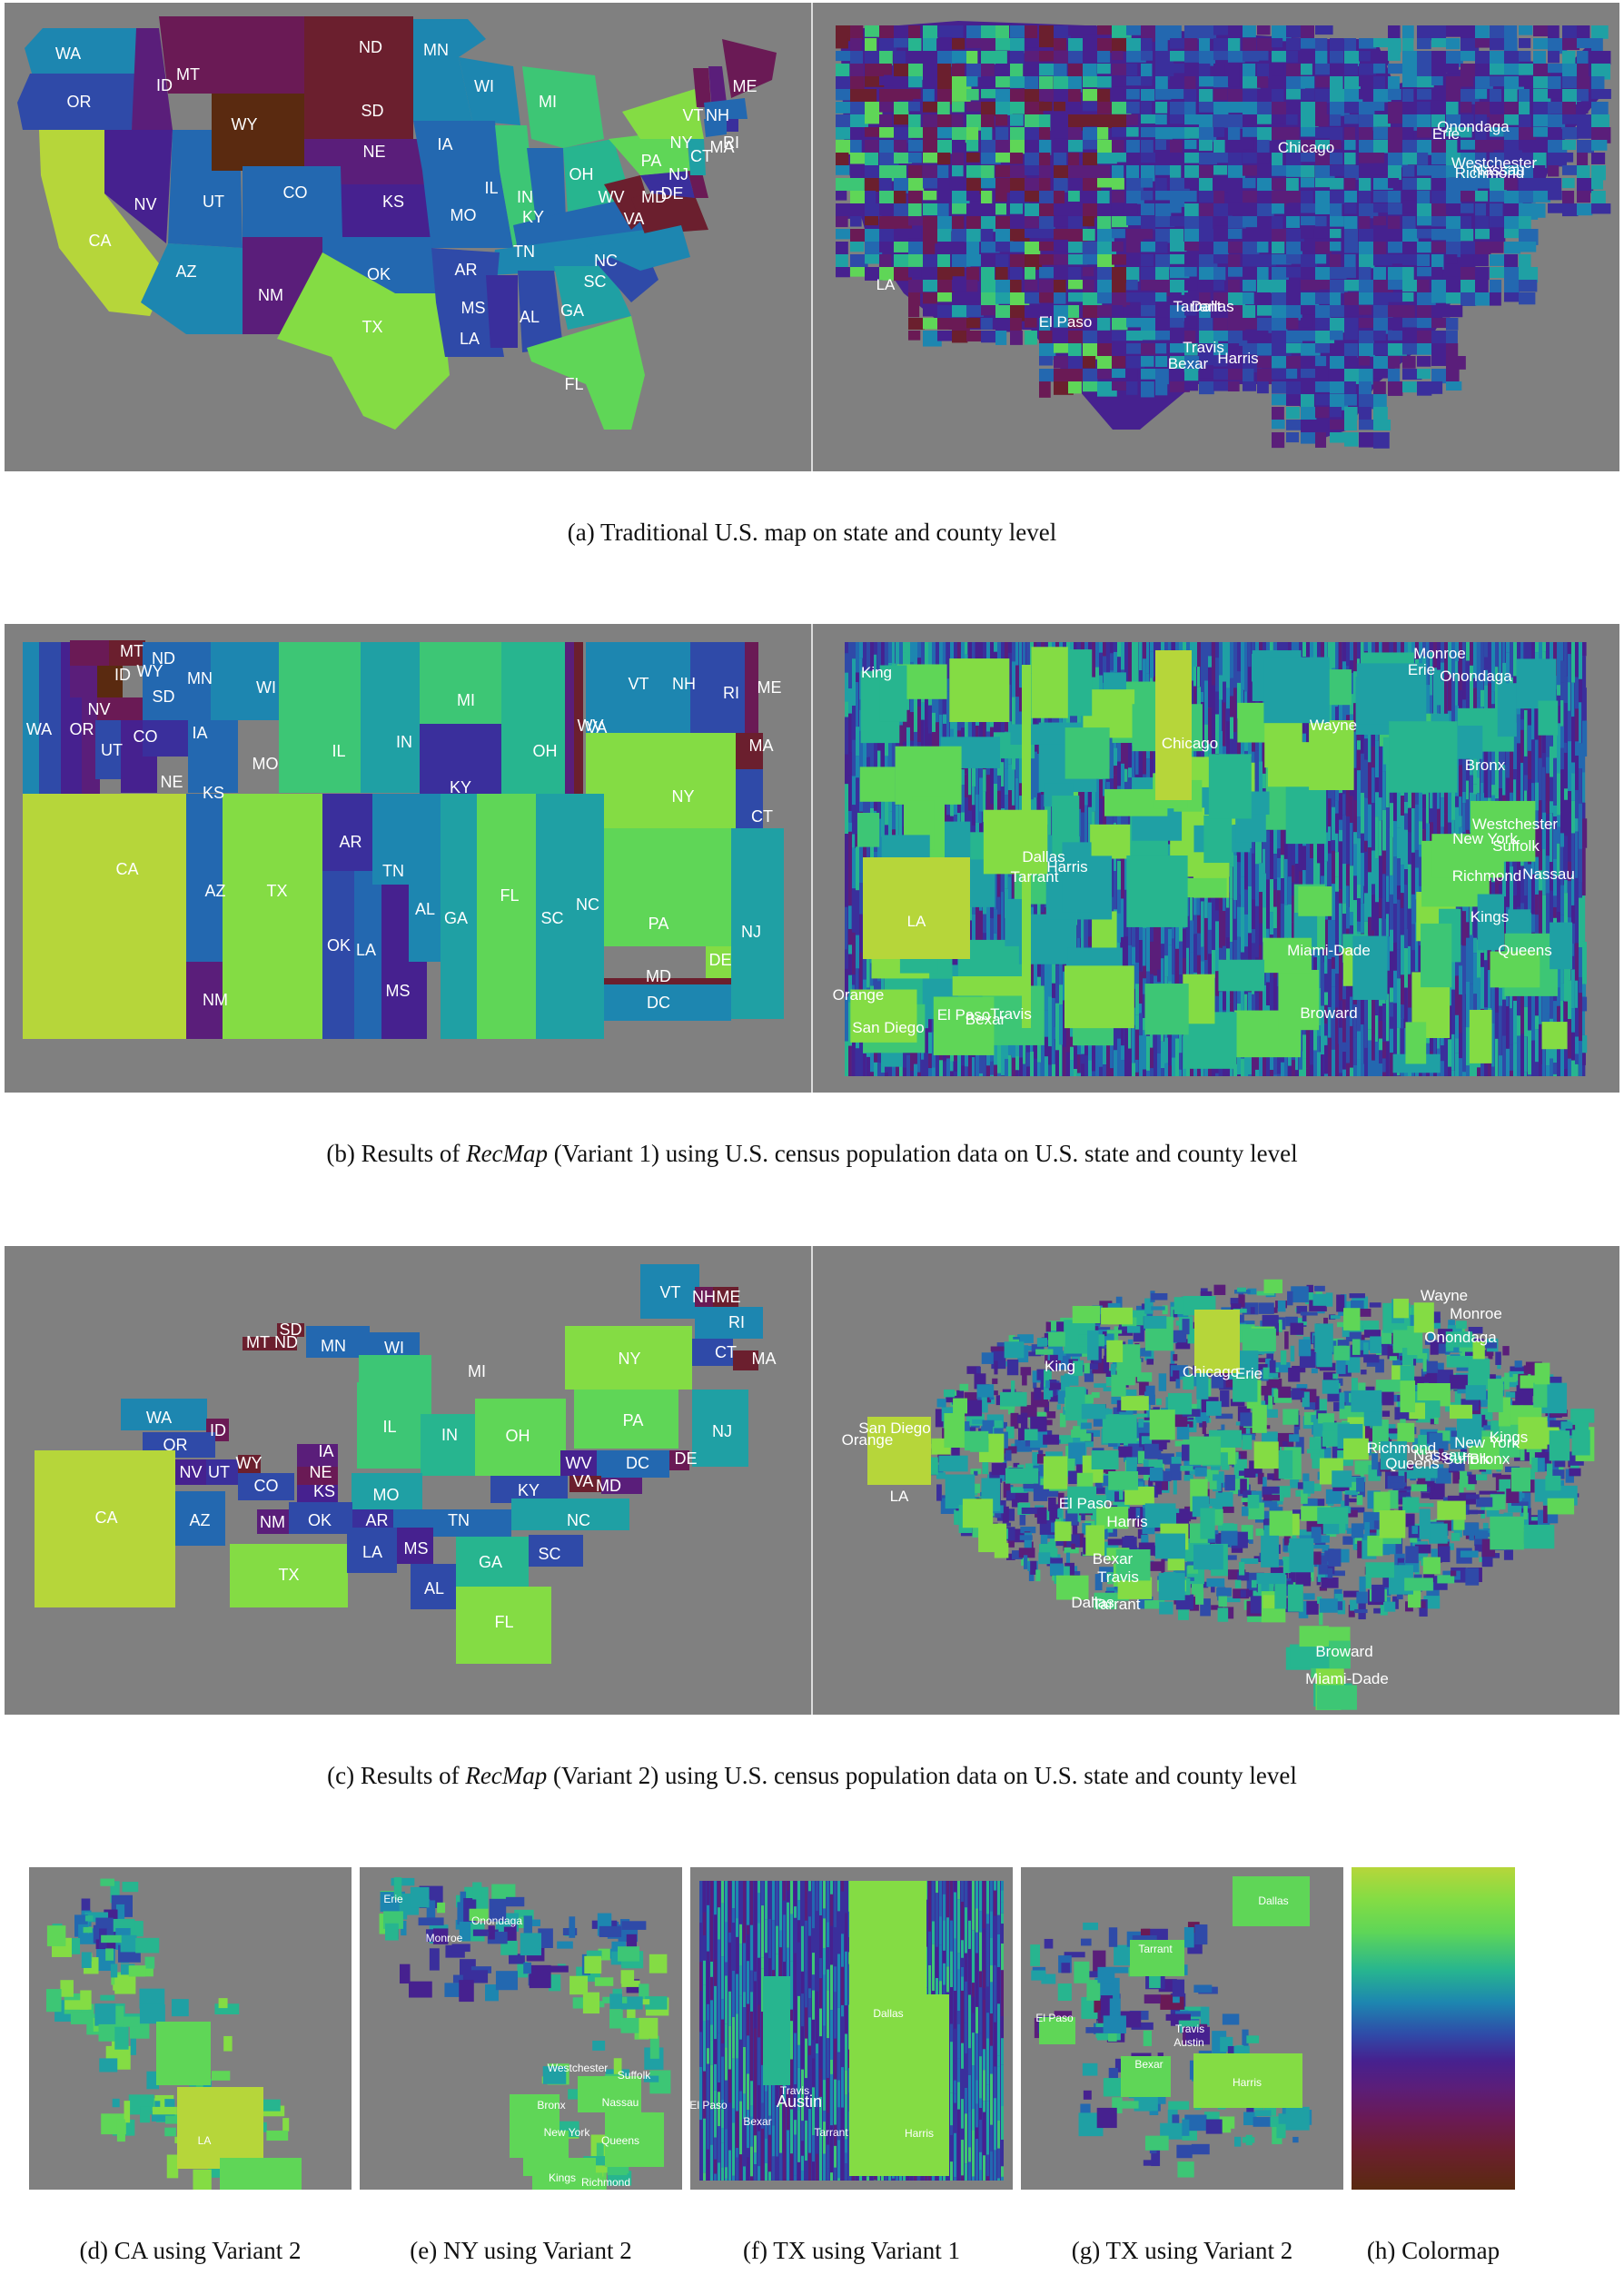  I want to click on county-label: Suffolk, so click(1516, 846).